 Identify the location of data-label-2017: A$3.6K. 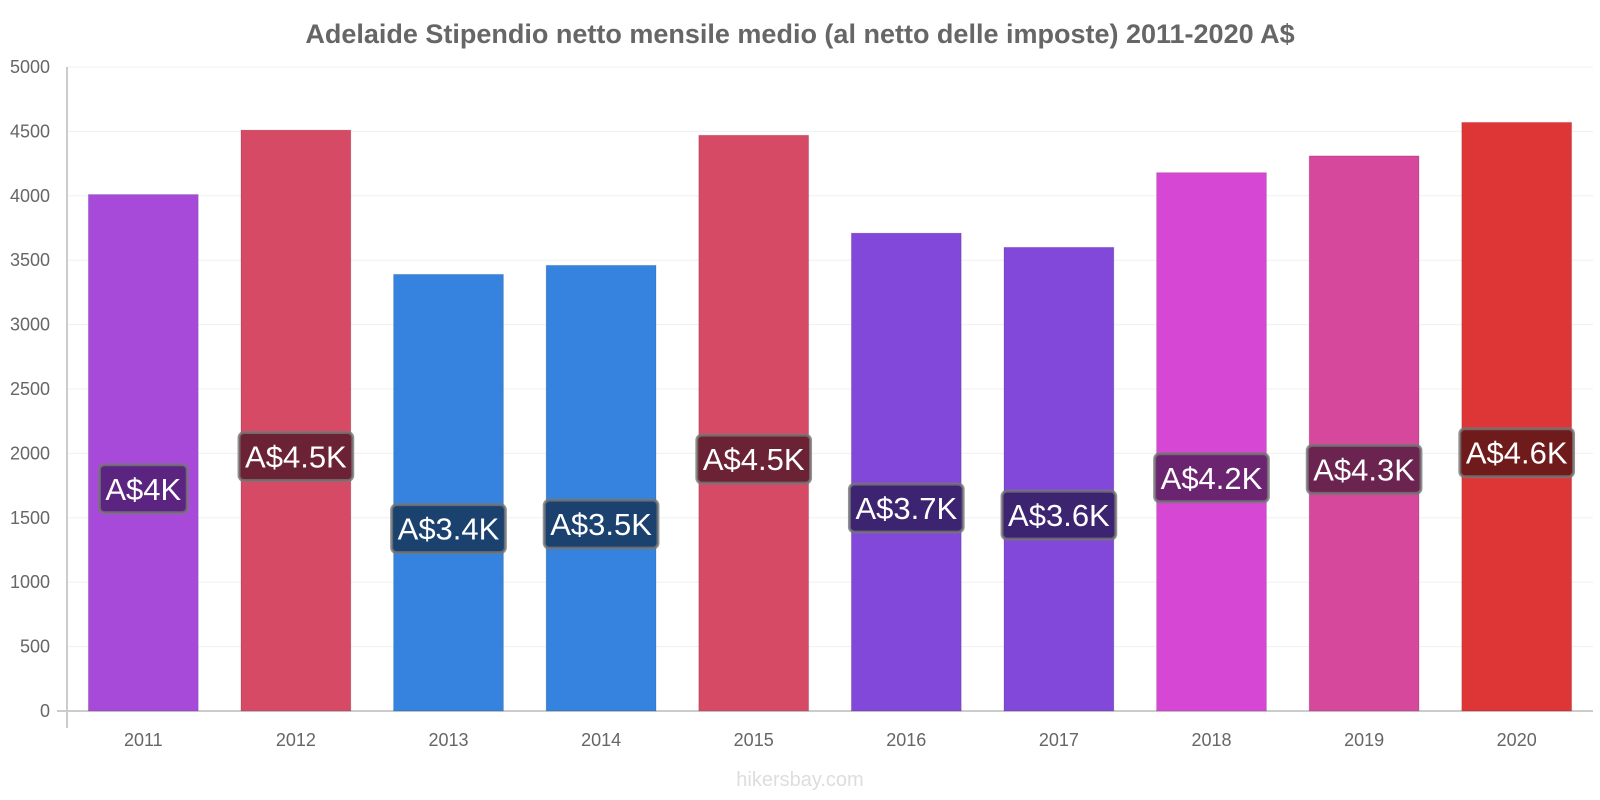
(1059, 515).